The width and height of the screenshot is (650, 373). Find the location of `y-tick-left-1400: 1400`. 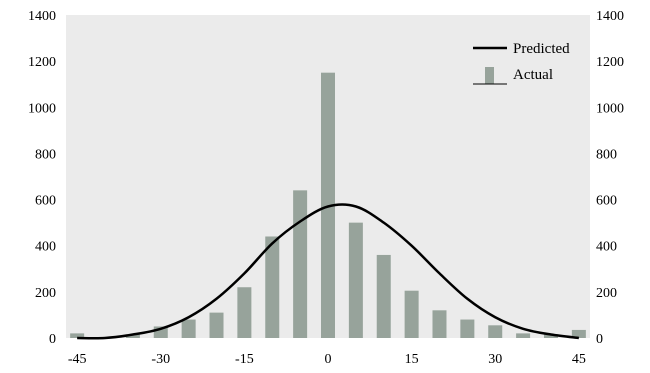

y-tick-left-1400: 1400 is located at coordinates (42, 16).